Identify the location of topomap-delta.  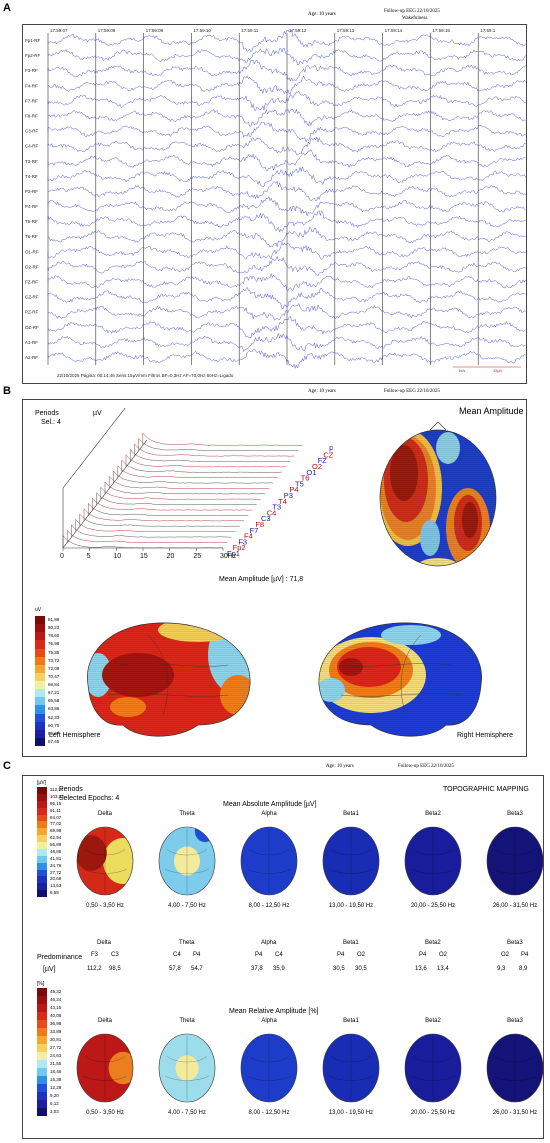
(105, 861).